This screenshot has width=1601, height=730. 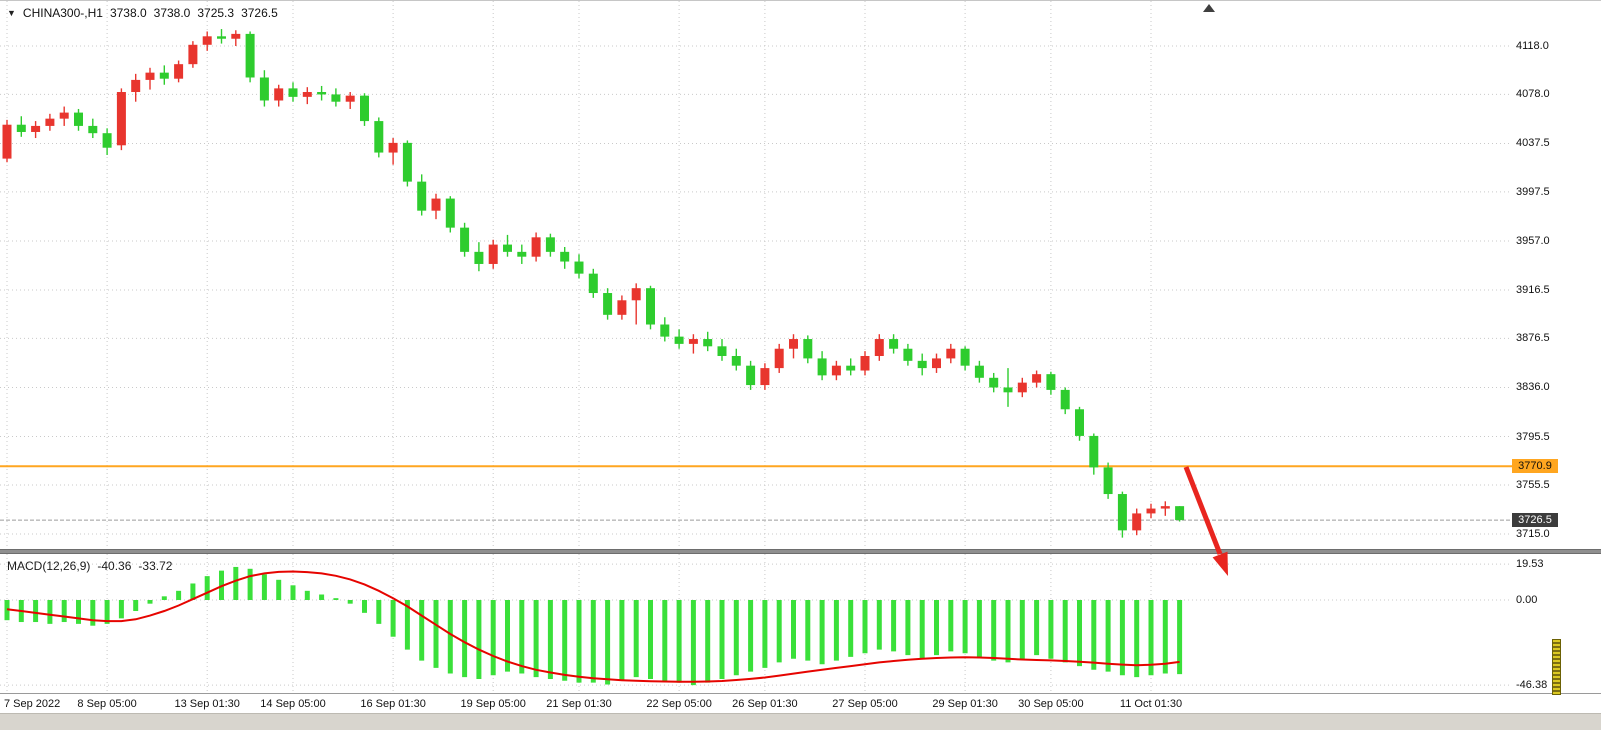 What do you see at coordinates (207, 704) in the screenshot?
I see `time-axis-label: 13 Sep 01:30` at bounding box center [207, 704].